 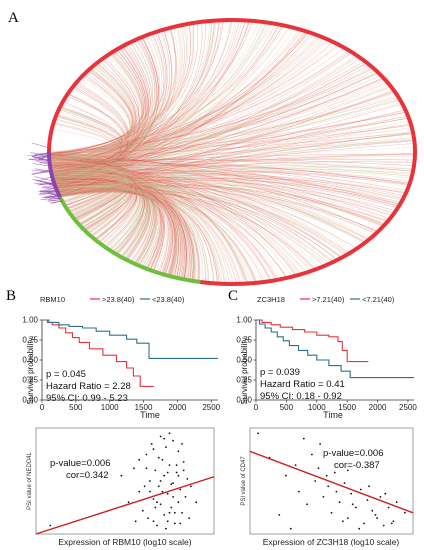 I want to click on scatter-c-cor: cor=-0.387, so click(x=357, y=465).